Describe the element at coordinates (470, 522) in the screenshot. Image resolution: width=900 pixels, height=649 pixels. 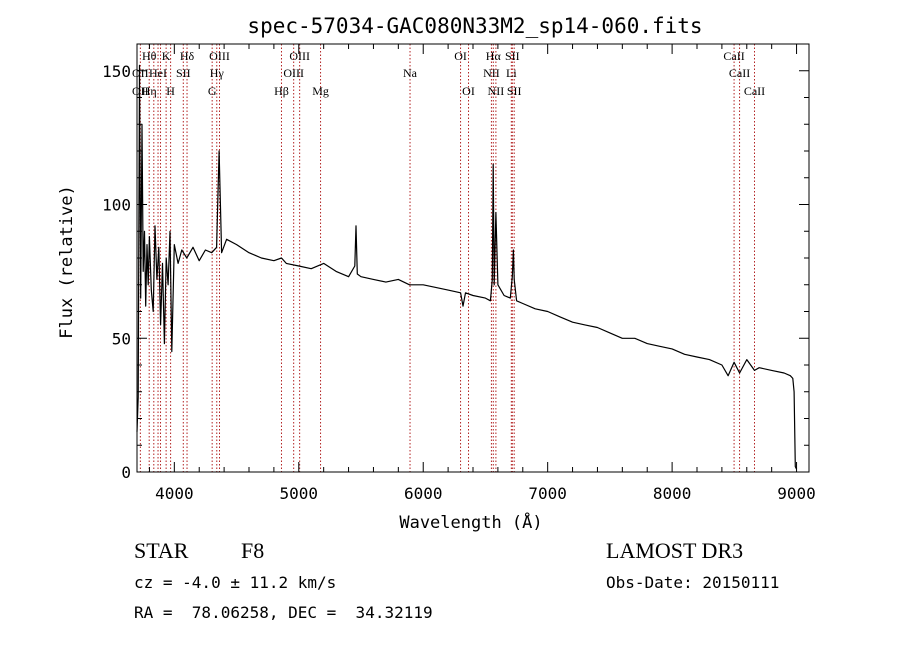
I see `x-axis-label: Wavelength (Å)` at that location.